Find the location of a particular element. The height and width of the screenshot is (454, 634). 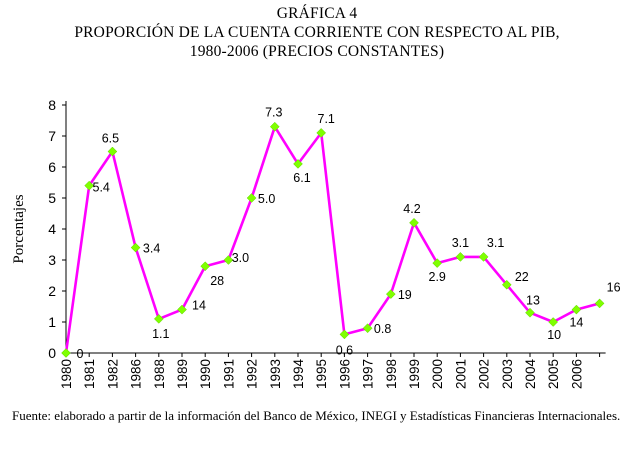

x-tick-label: 1996 is located at coordinates (344, 374).